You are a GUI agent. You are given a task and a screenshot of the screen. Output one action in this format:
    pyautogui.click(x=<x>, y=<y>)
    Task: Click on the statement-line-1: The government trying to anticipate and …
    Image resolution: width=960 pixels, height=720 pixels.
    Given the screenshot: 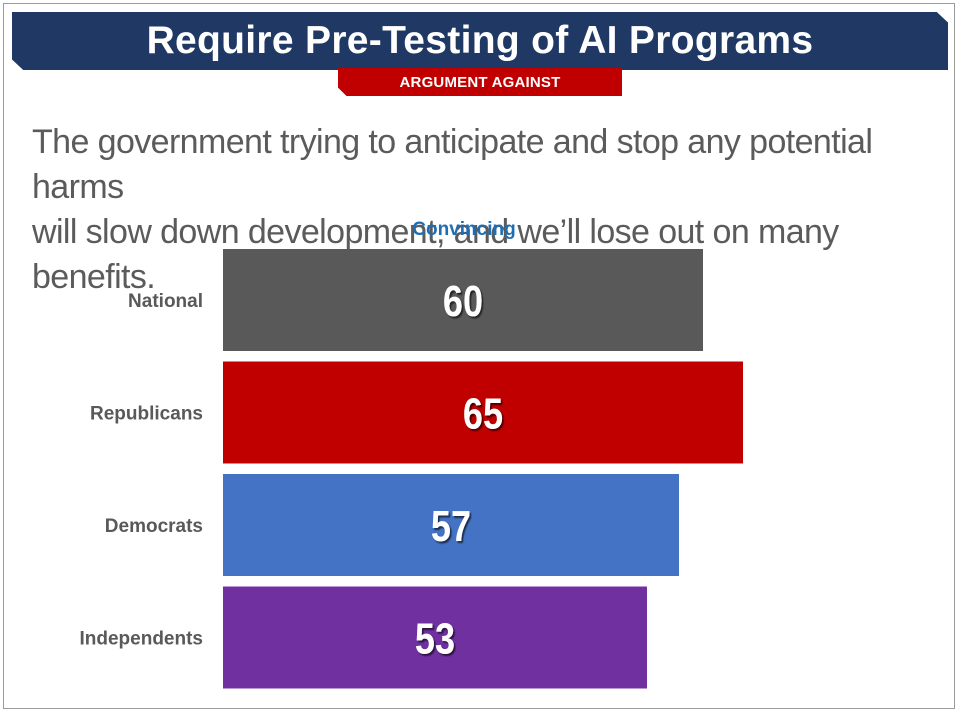 What is the action you would take?
    pyautogui.click(x=452, y=164)
    